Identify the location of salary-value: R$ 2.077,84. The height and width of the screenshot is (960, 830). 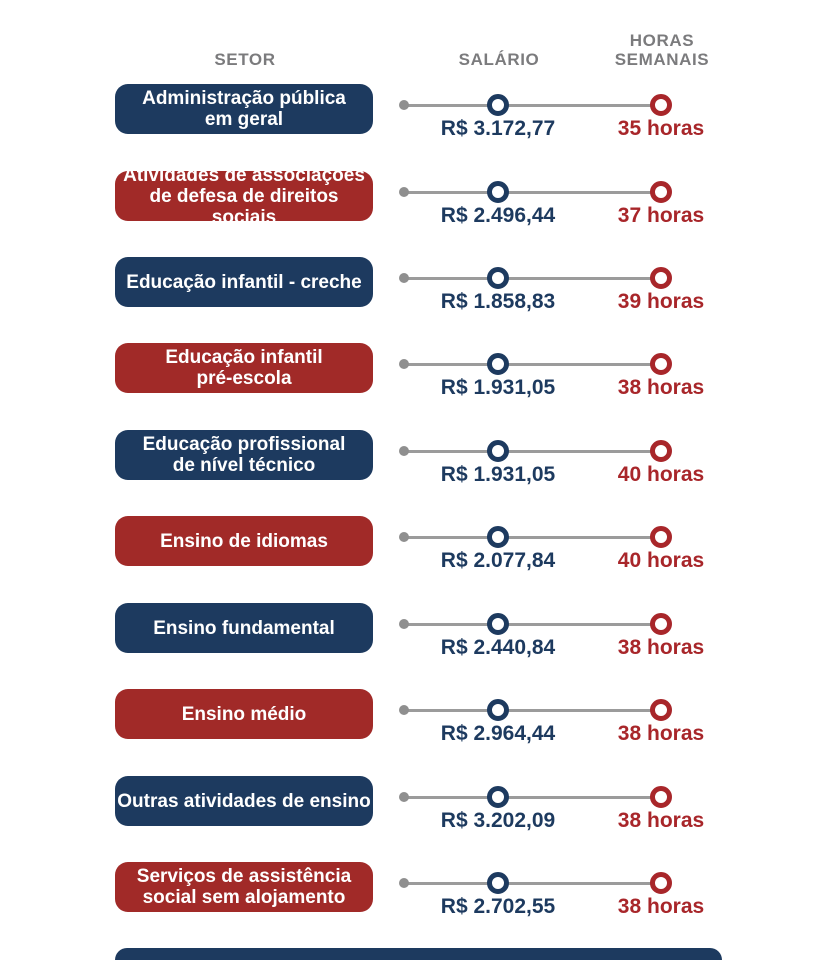
(498, 560).